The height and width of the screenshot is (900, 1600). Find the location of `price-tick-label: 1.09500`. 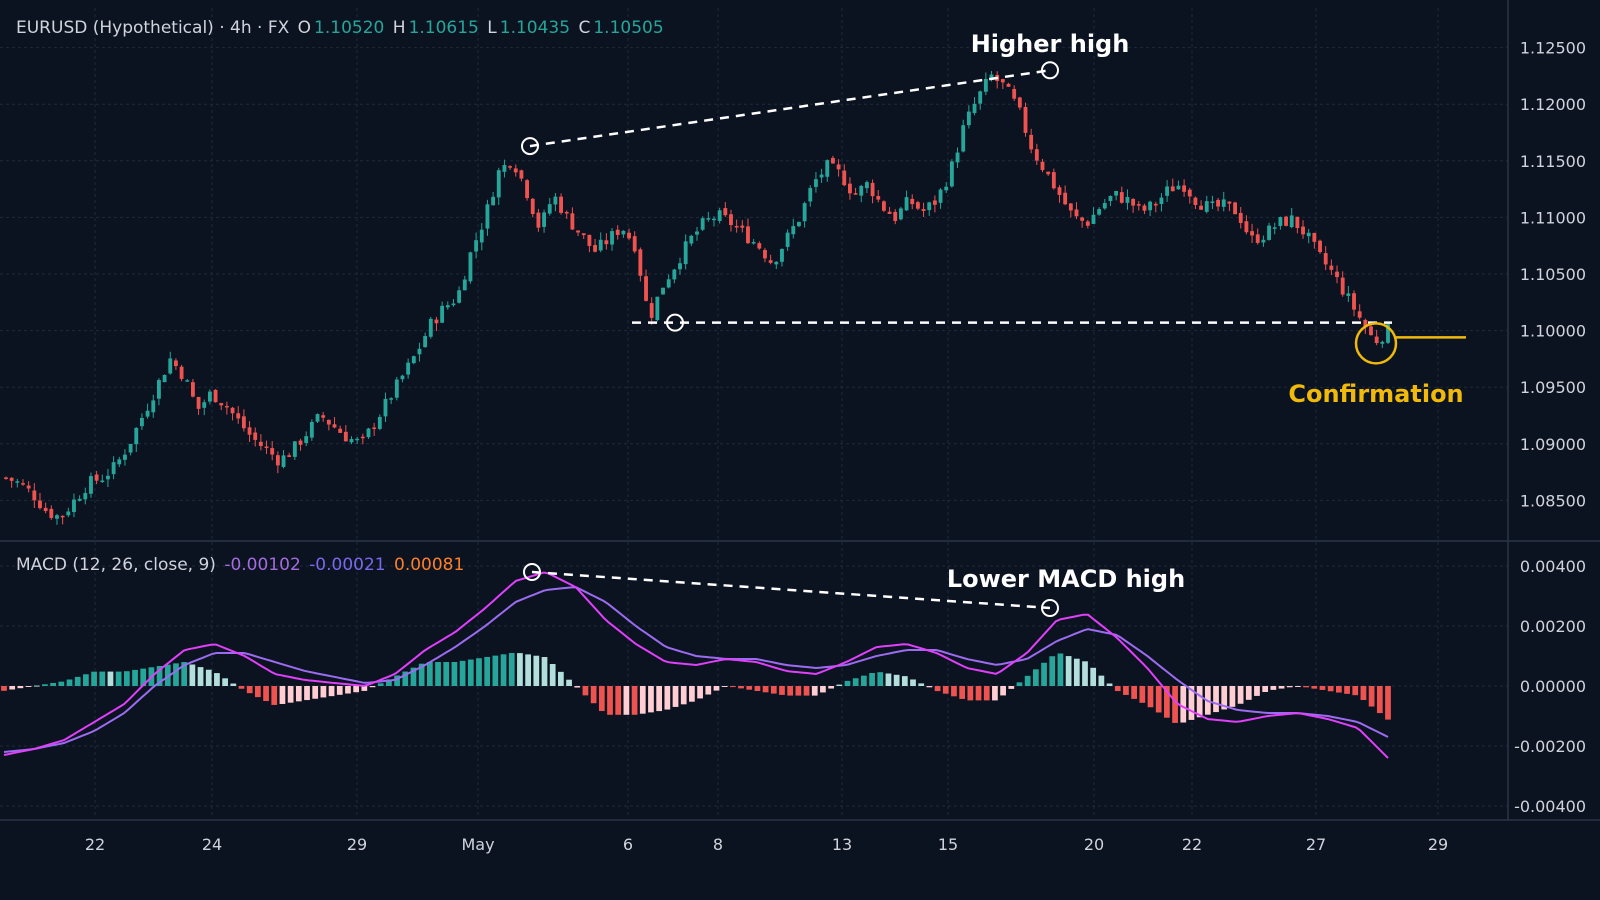

price-tick-label: 1.09500 is located at coordinates (1553, 387).